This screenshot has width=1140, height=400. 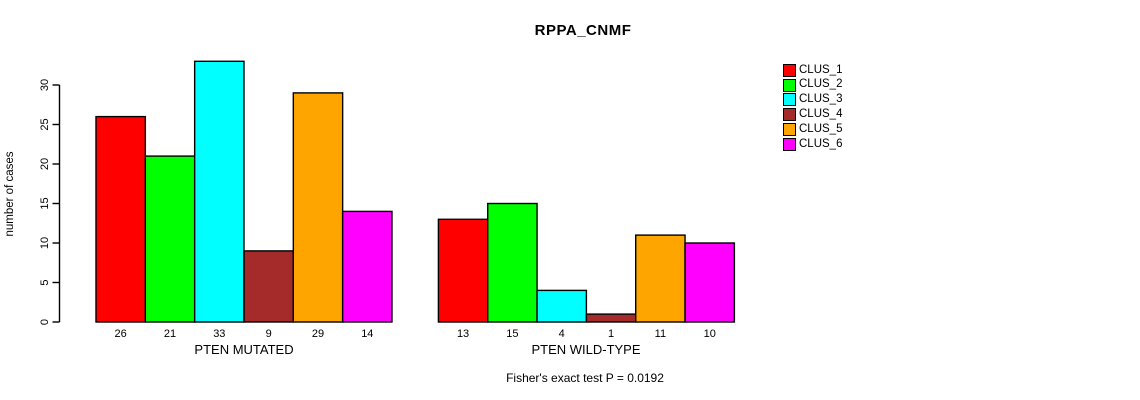 What do you see at coordinates (45, 85) in the screenshot?
I see `y-axis-tick-label: 30` at bounding box center [45, 85].